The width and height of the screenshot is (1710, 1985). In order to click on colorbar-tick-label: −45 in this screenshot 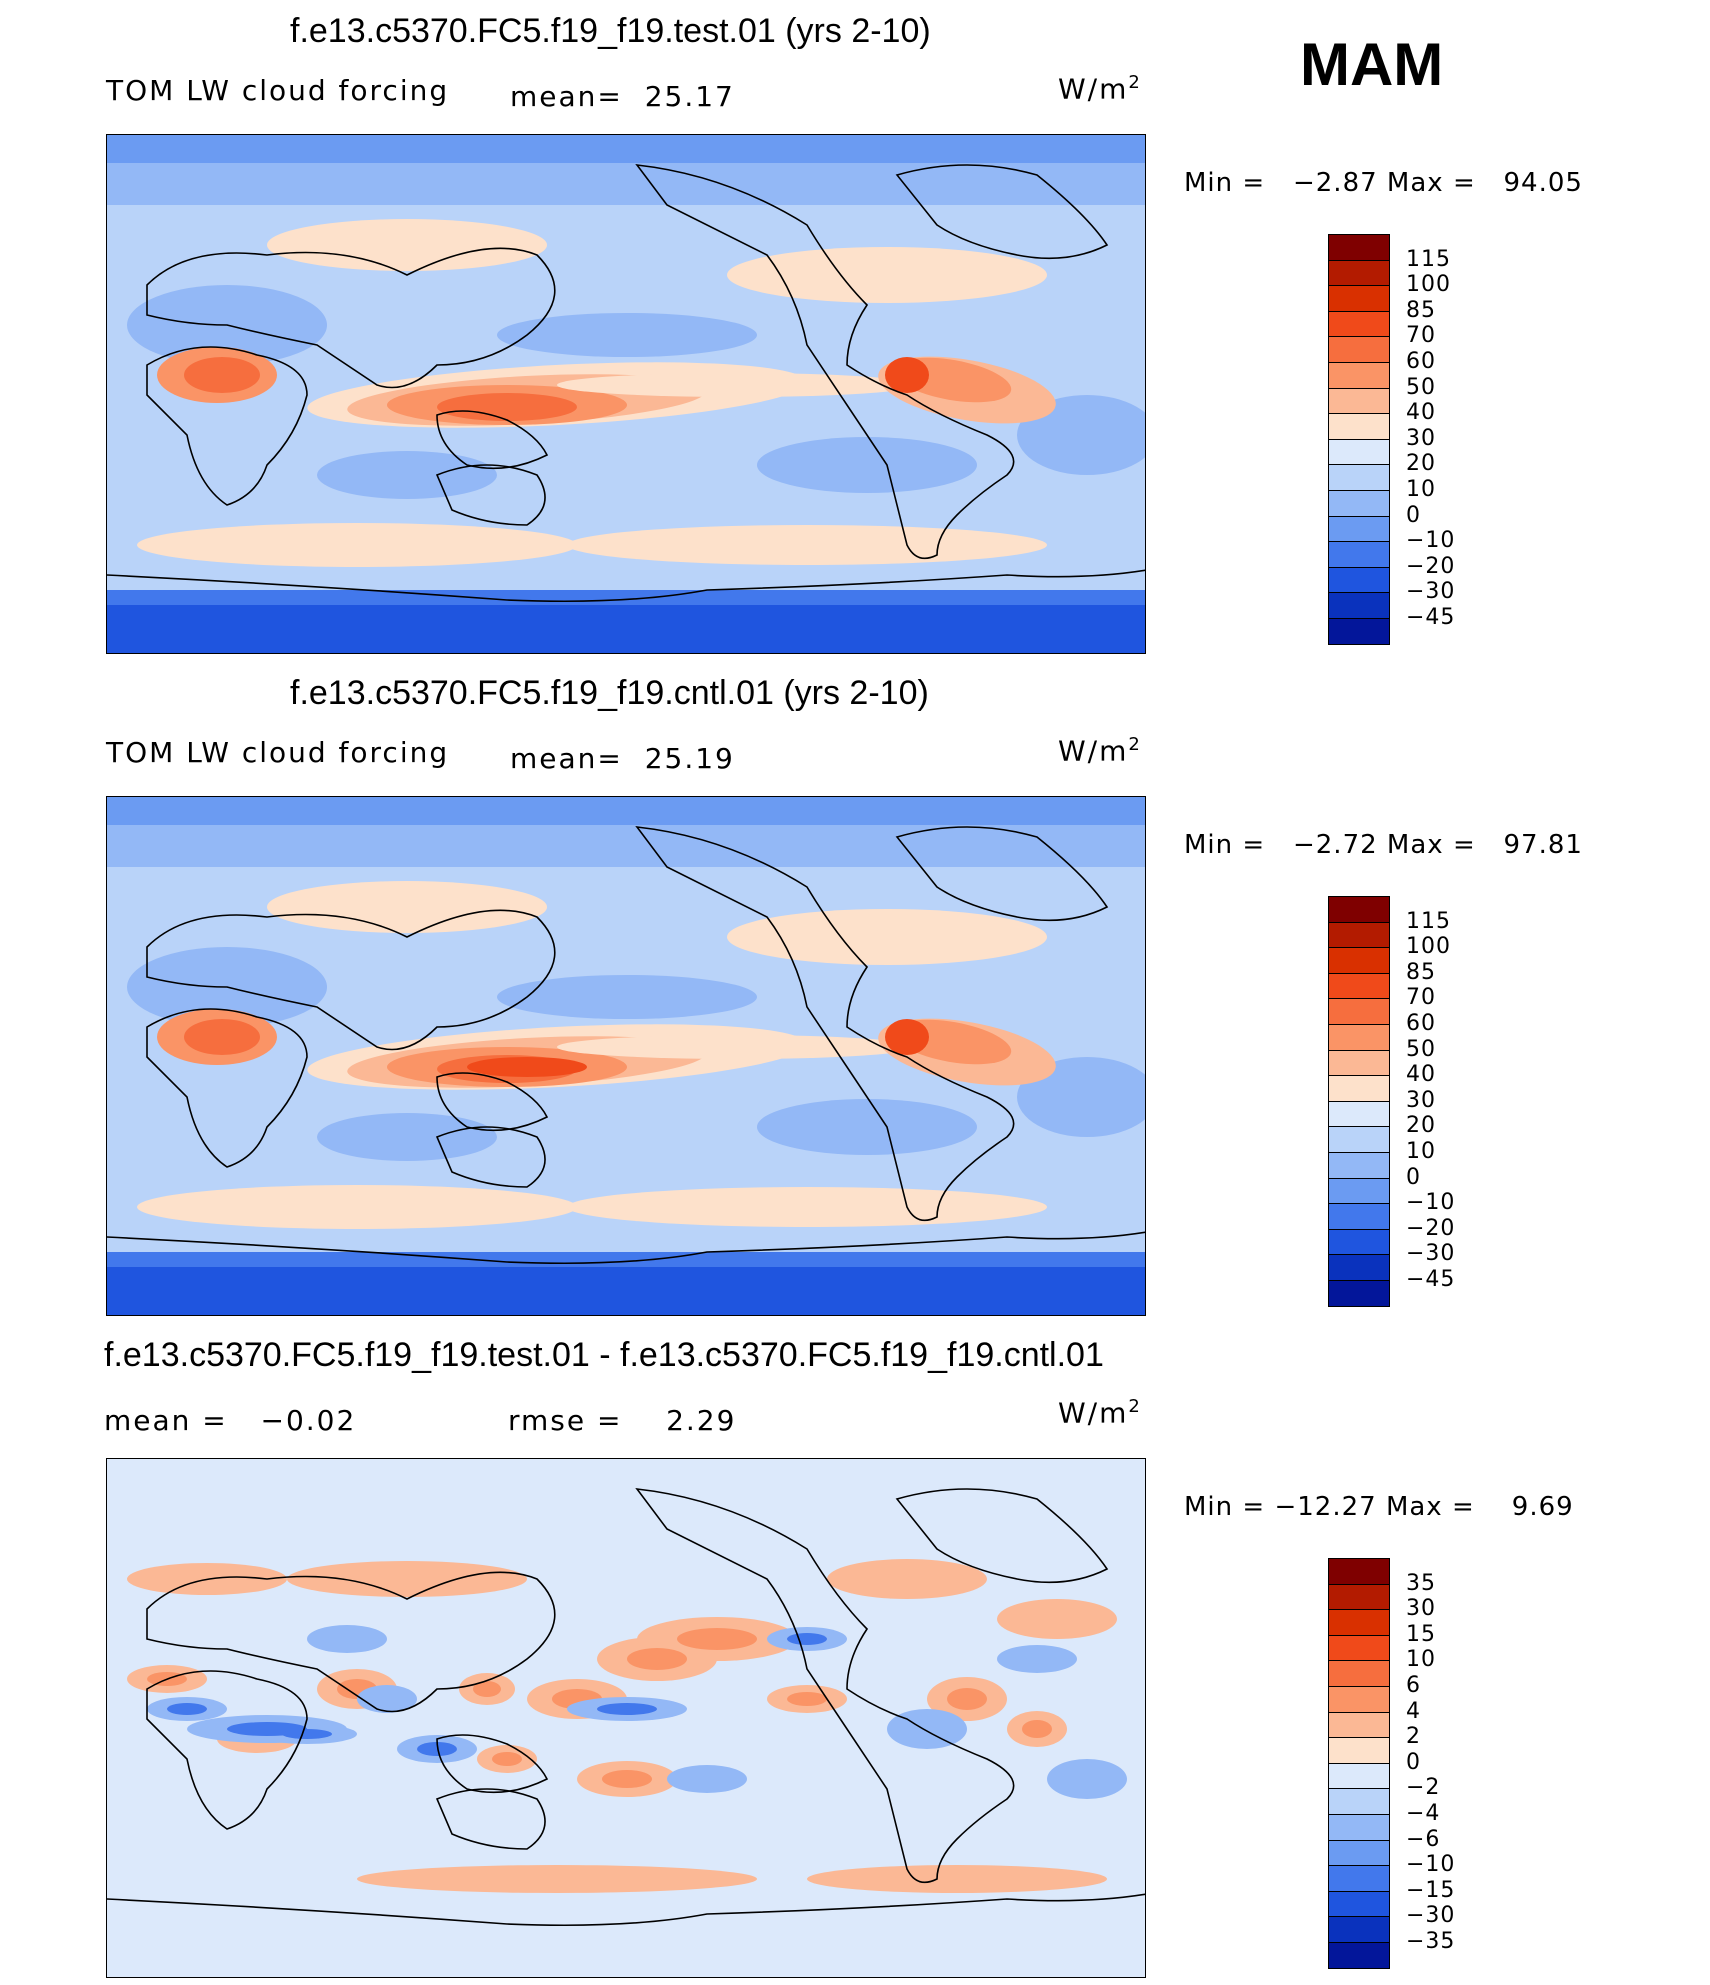, I will do `click(1431, 617)`.